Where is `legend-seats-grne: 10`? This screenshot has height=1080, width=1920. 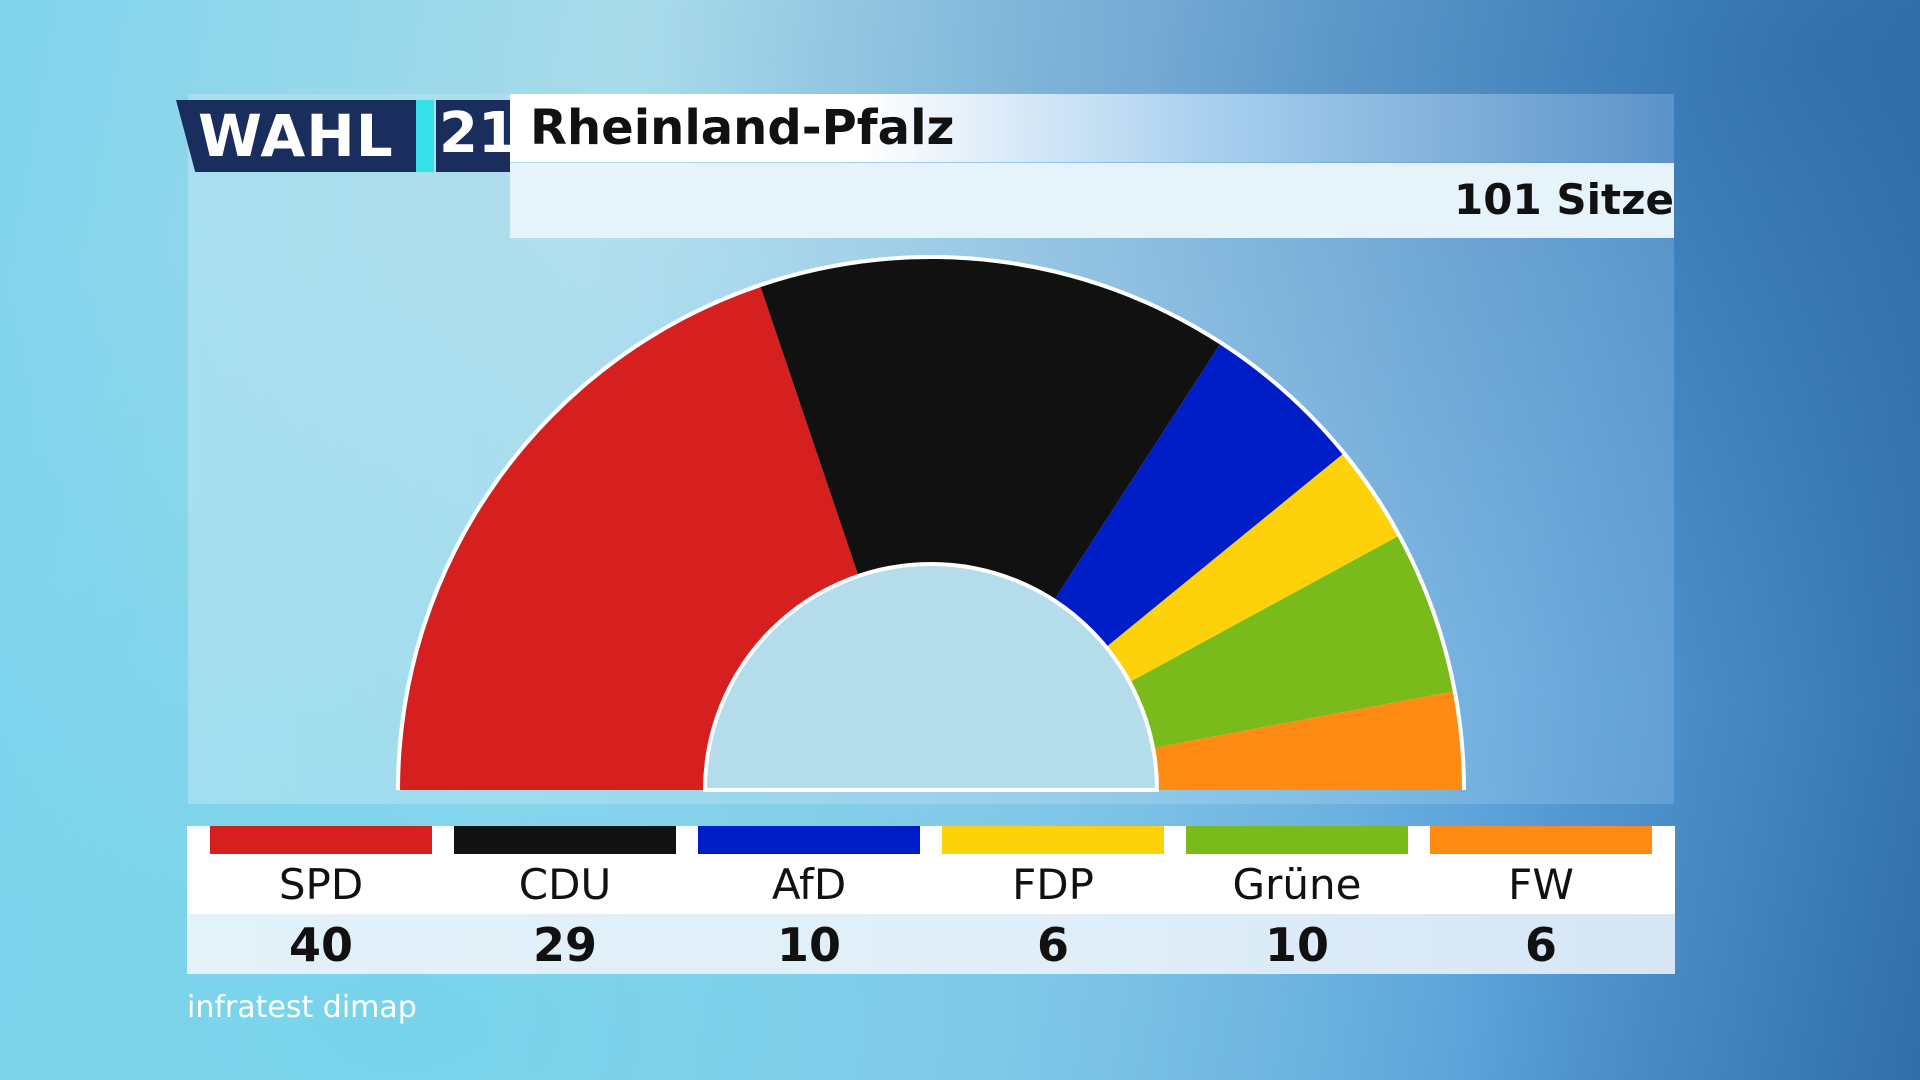
legend-seats-grne: 10 is located at coordinates (1296, 945).